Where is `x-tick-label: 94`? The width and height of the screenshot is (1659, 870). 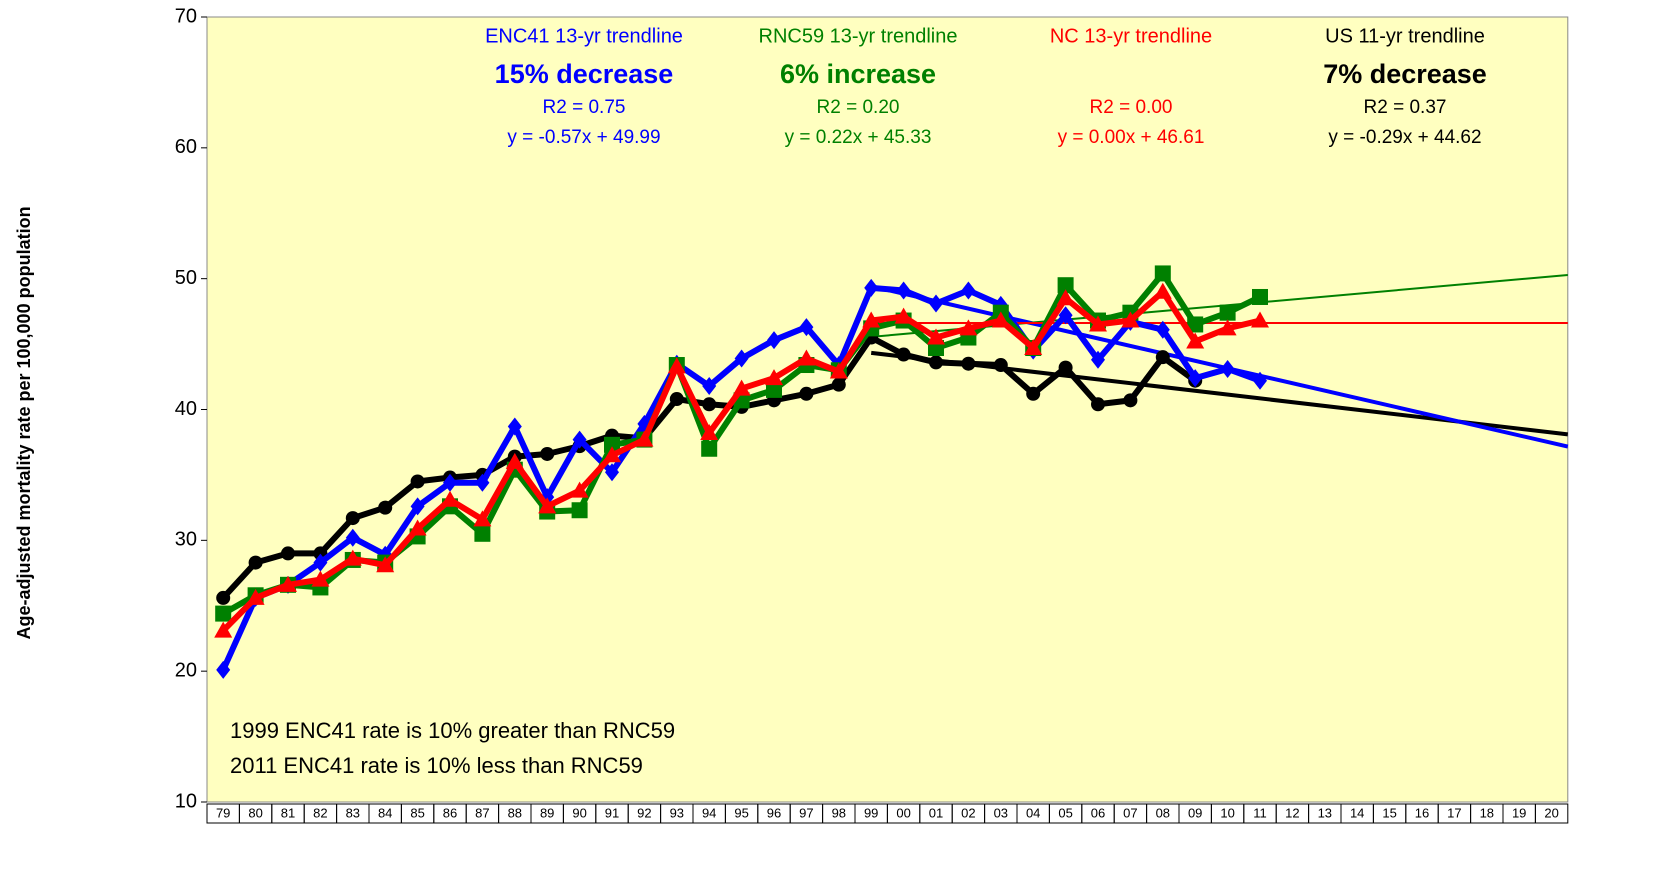 x-tick-label: 94 is located at coordinates (709, 812).